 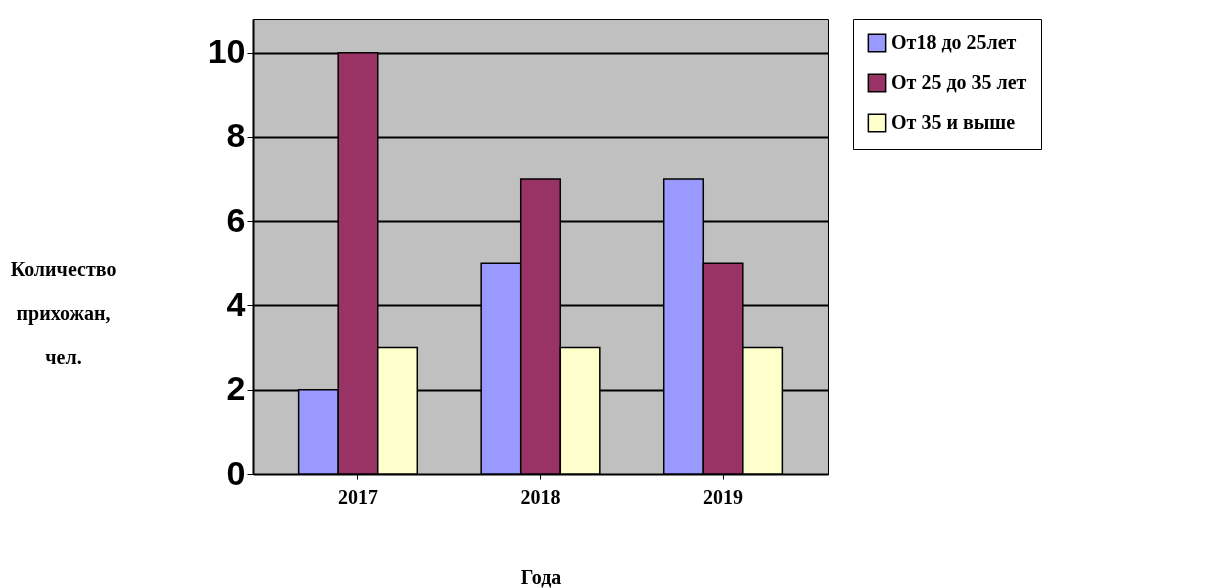 I want to click on y-tick-label: 4, so click(x=236, y=303).